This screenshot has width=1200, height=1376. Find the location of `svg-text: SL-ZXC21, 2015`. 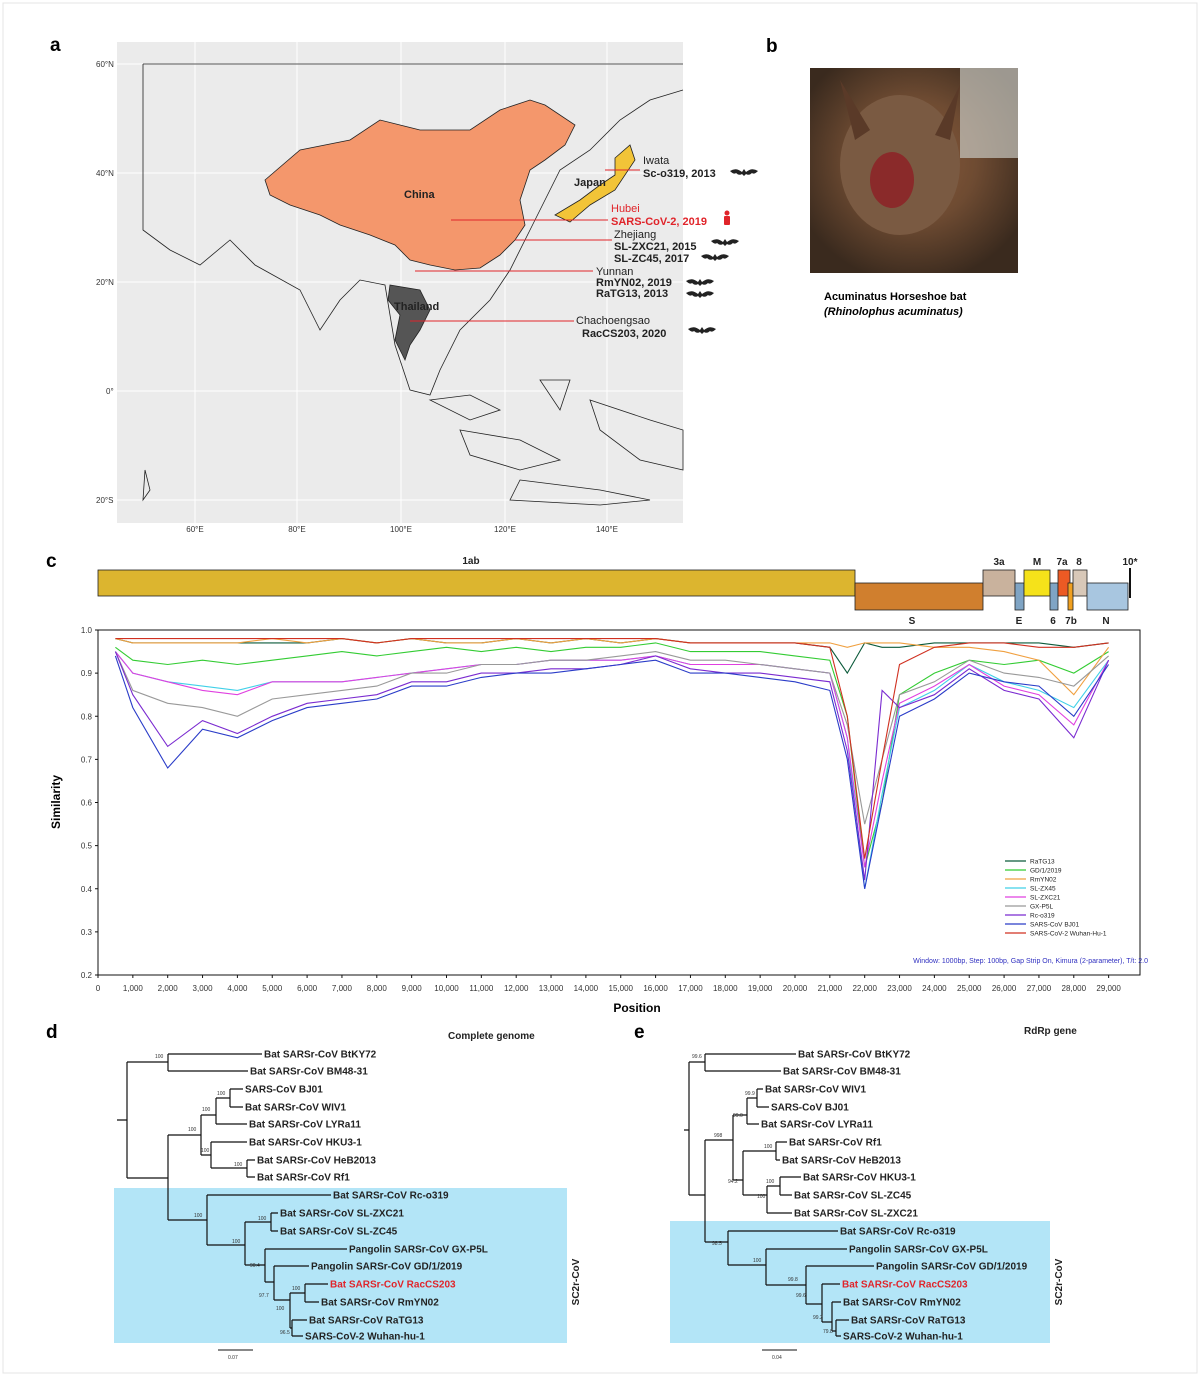

svg-text: SL-ZXC21, 2015 is located at coordinates (655, 247).